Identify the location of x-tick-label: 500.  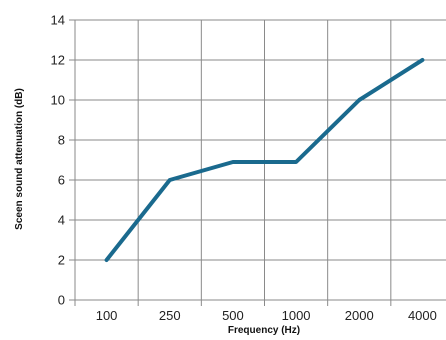
(233, 315).